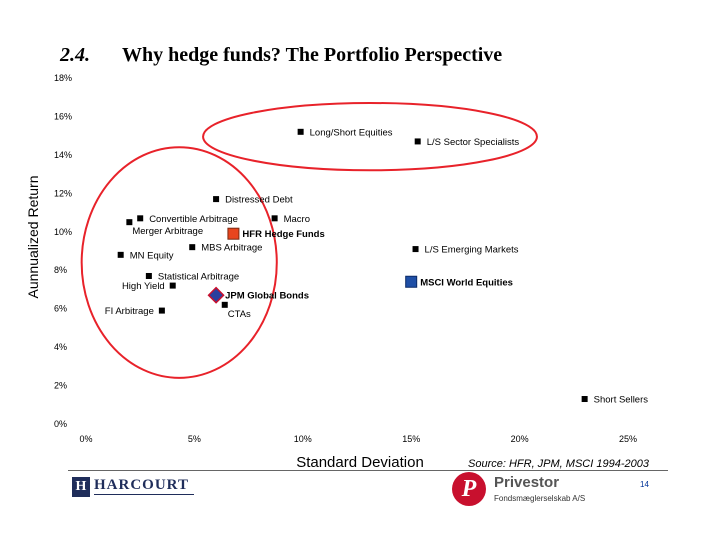  Describe the element at coordinates (192, 247) in the screenshot. I see `mbs-arbitrage-marker` at that location.